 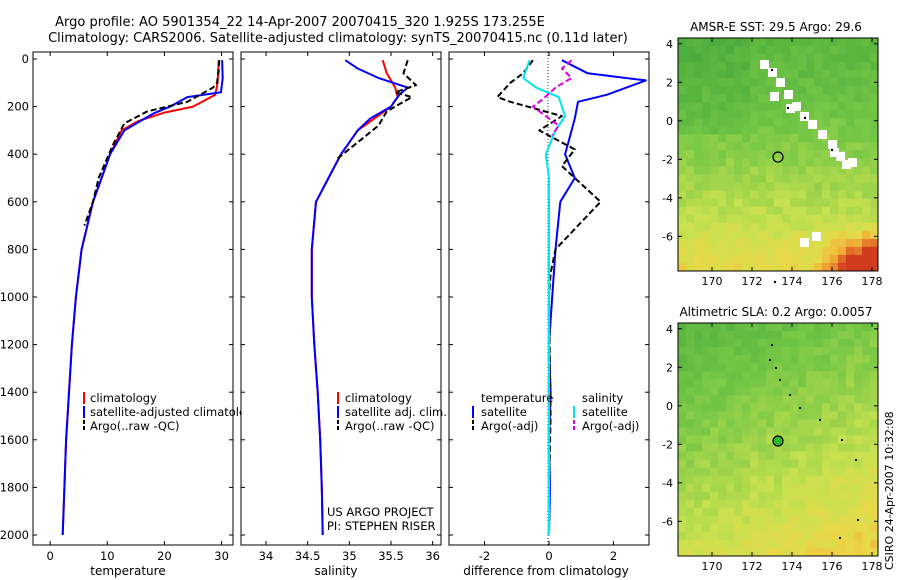 What do you see at coordinates (363, 297) in the screenshot?
I see `salinity-series` at bounding box center [363, 297].